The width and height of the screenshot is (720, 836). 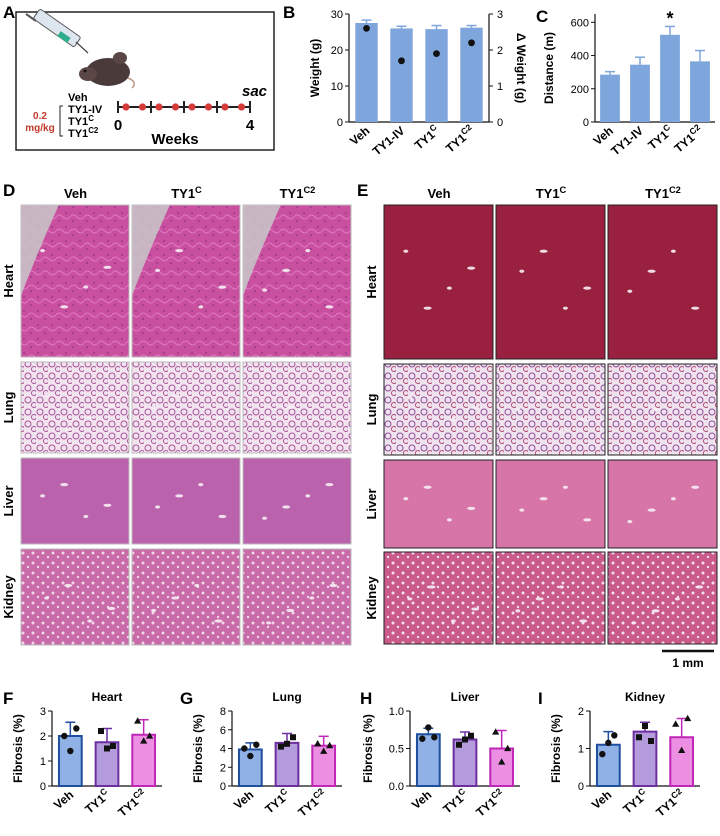 I want to click on y-tick-label: 200, so click(x=580, y=90).